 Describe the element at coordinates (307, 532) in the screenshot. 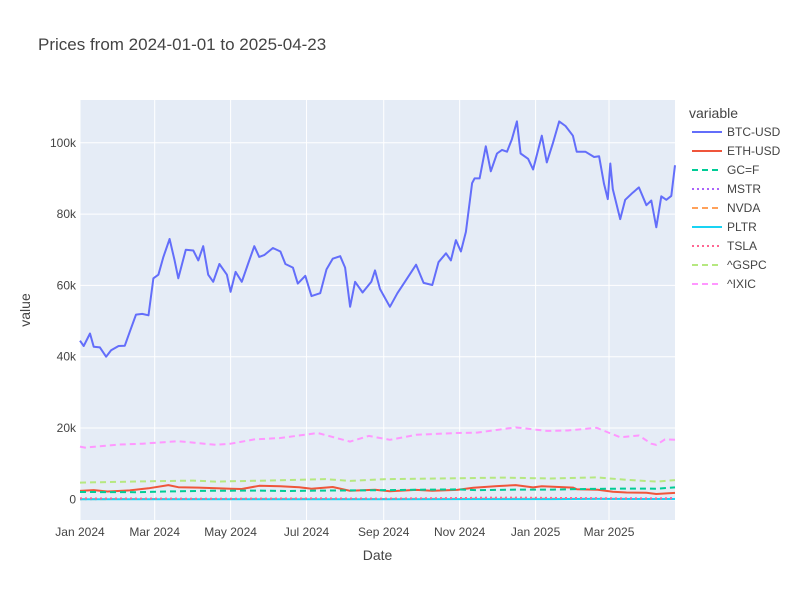

I see `x-tick-label: Jul 2024` at that location.